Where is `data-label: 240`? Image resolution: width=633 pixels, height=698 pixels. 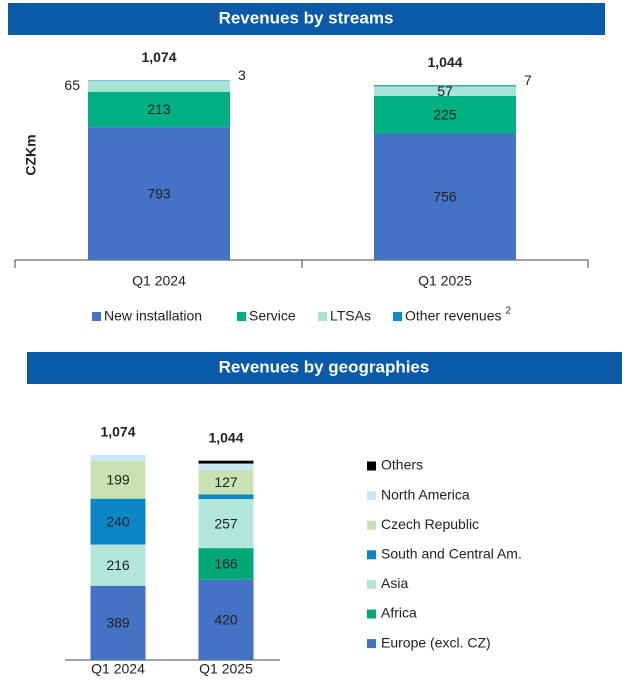 data-label: 240 is located at coordinates (118, 521).